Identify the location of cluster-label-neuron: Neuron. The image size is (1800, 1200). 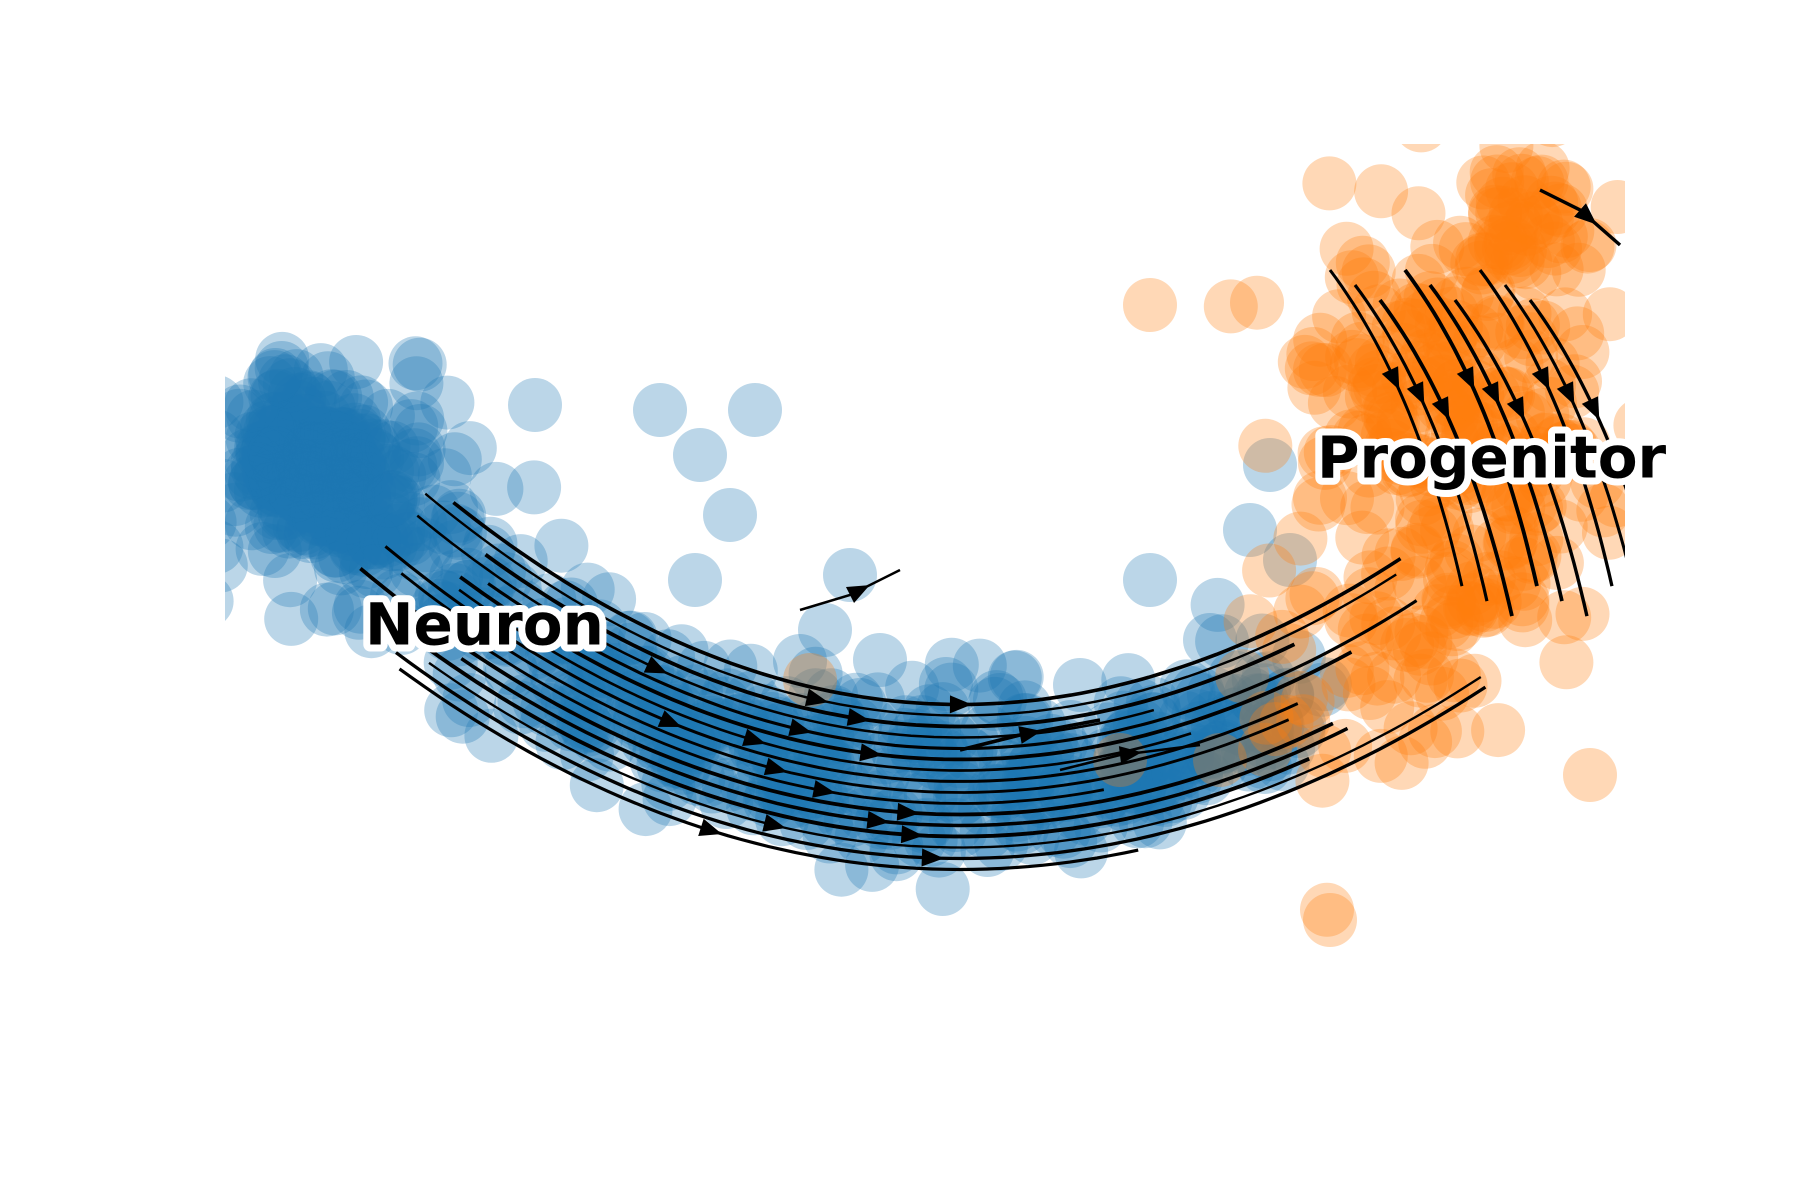
(484, 625).